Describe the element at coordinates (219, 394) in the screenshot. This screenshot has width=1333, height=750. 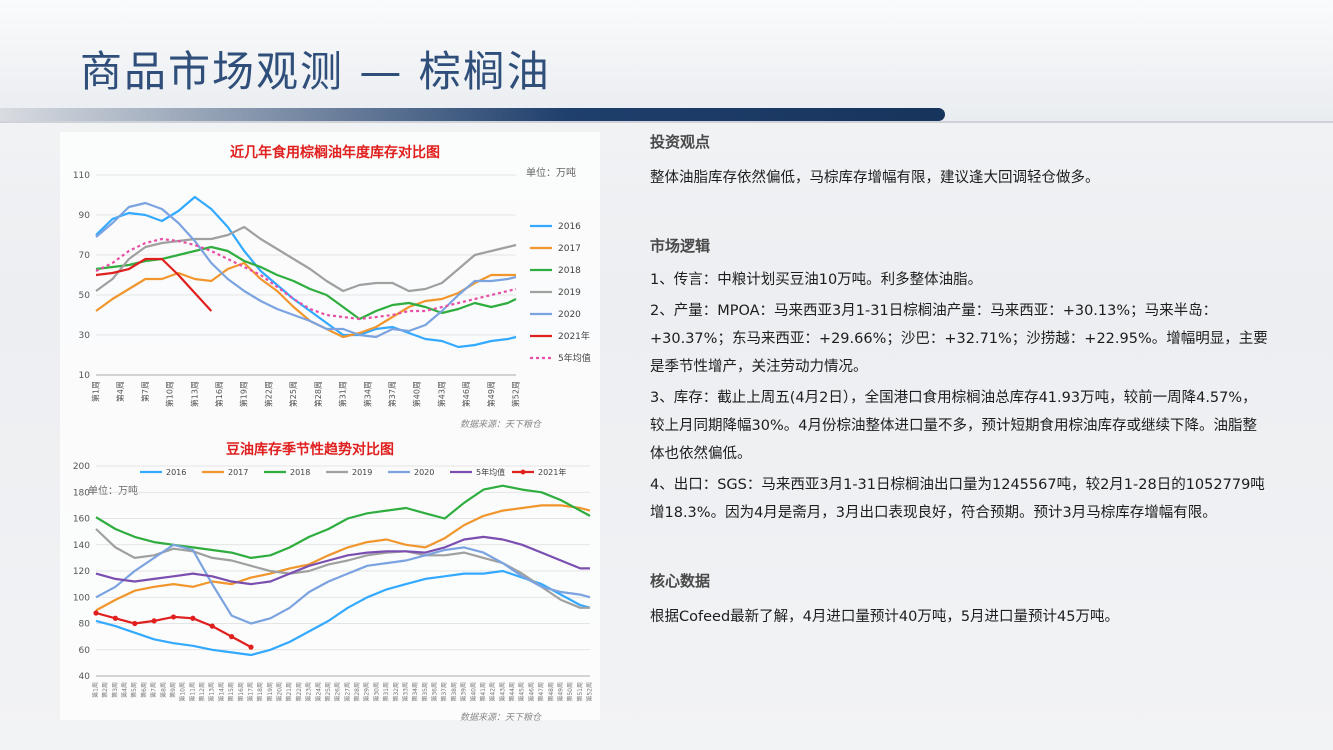
I see `x-tick-label: 第16周` at that location.